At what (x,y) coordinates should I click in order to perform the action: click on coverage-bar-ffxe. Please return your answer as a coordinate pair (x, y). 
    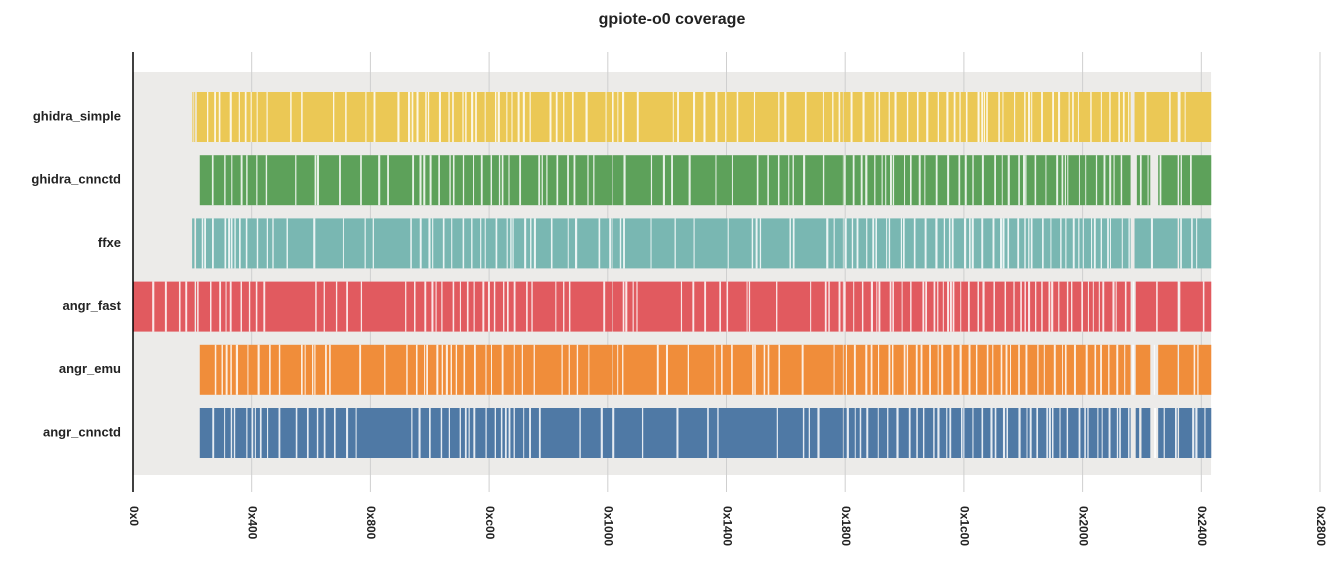
    Looking at the image, I should click on (404, 243).